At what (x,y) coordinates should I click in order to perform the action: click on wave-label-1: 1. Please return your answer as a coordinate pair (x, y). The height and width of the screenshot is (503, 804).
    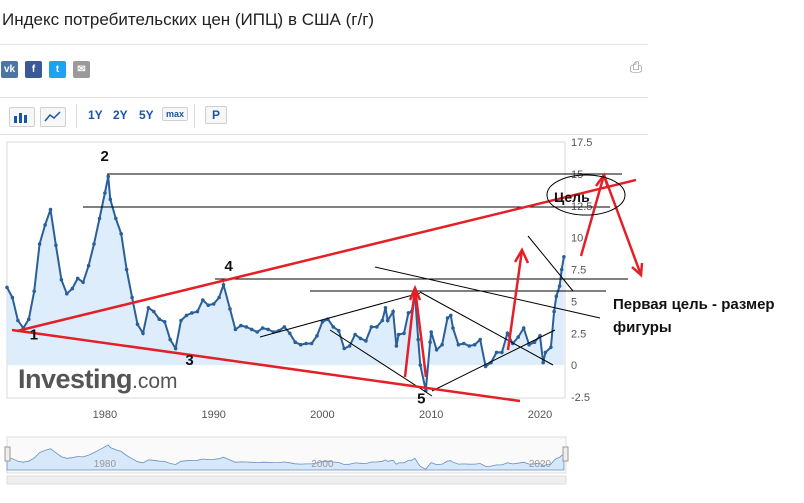
    Looking at the image, I should click on (34, 335).